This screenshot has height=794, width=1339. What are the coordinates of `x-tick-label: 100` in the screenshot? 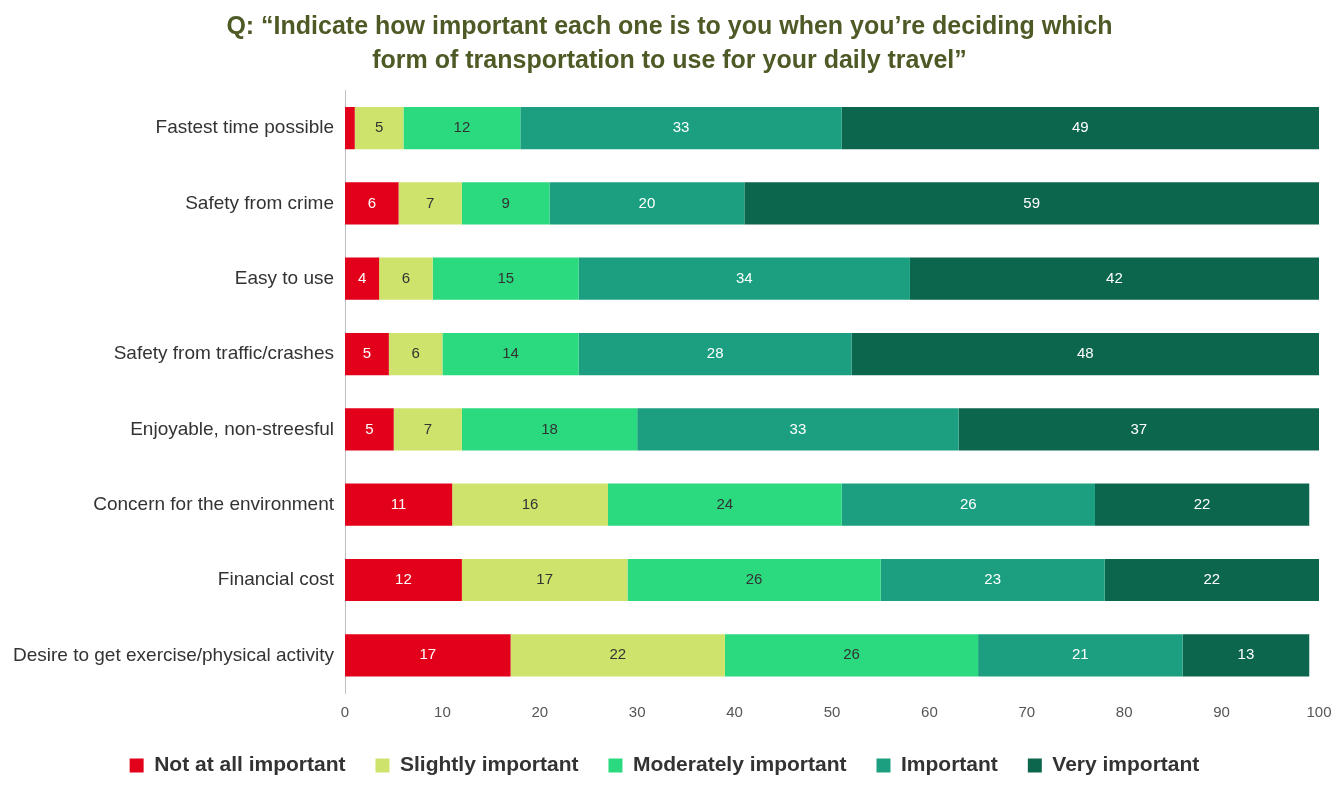 It's located at (1319, 712).